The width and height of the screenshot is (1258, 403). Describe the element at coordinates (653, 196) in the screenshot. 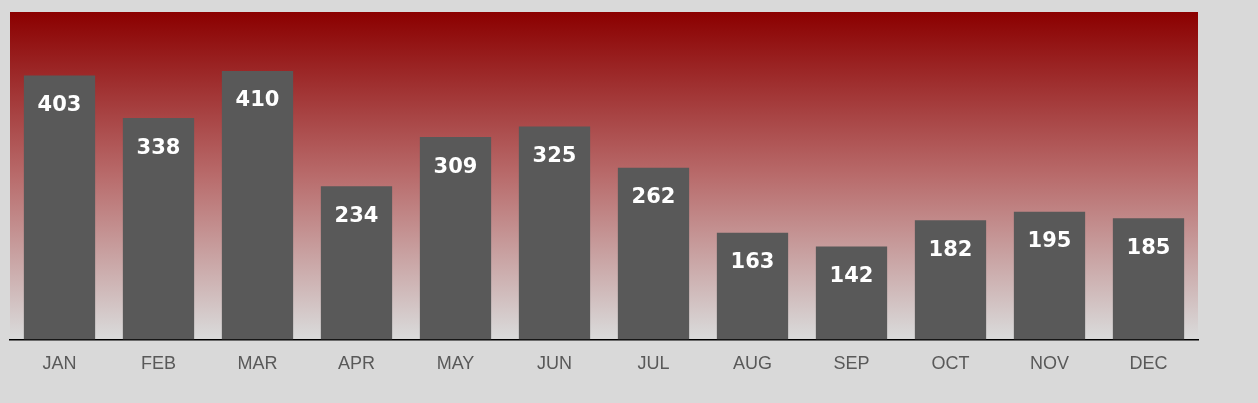

I see `data-label: 262` at that location.